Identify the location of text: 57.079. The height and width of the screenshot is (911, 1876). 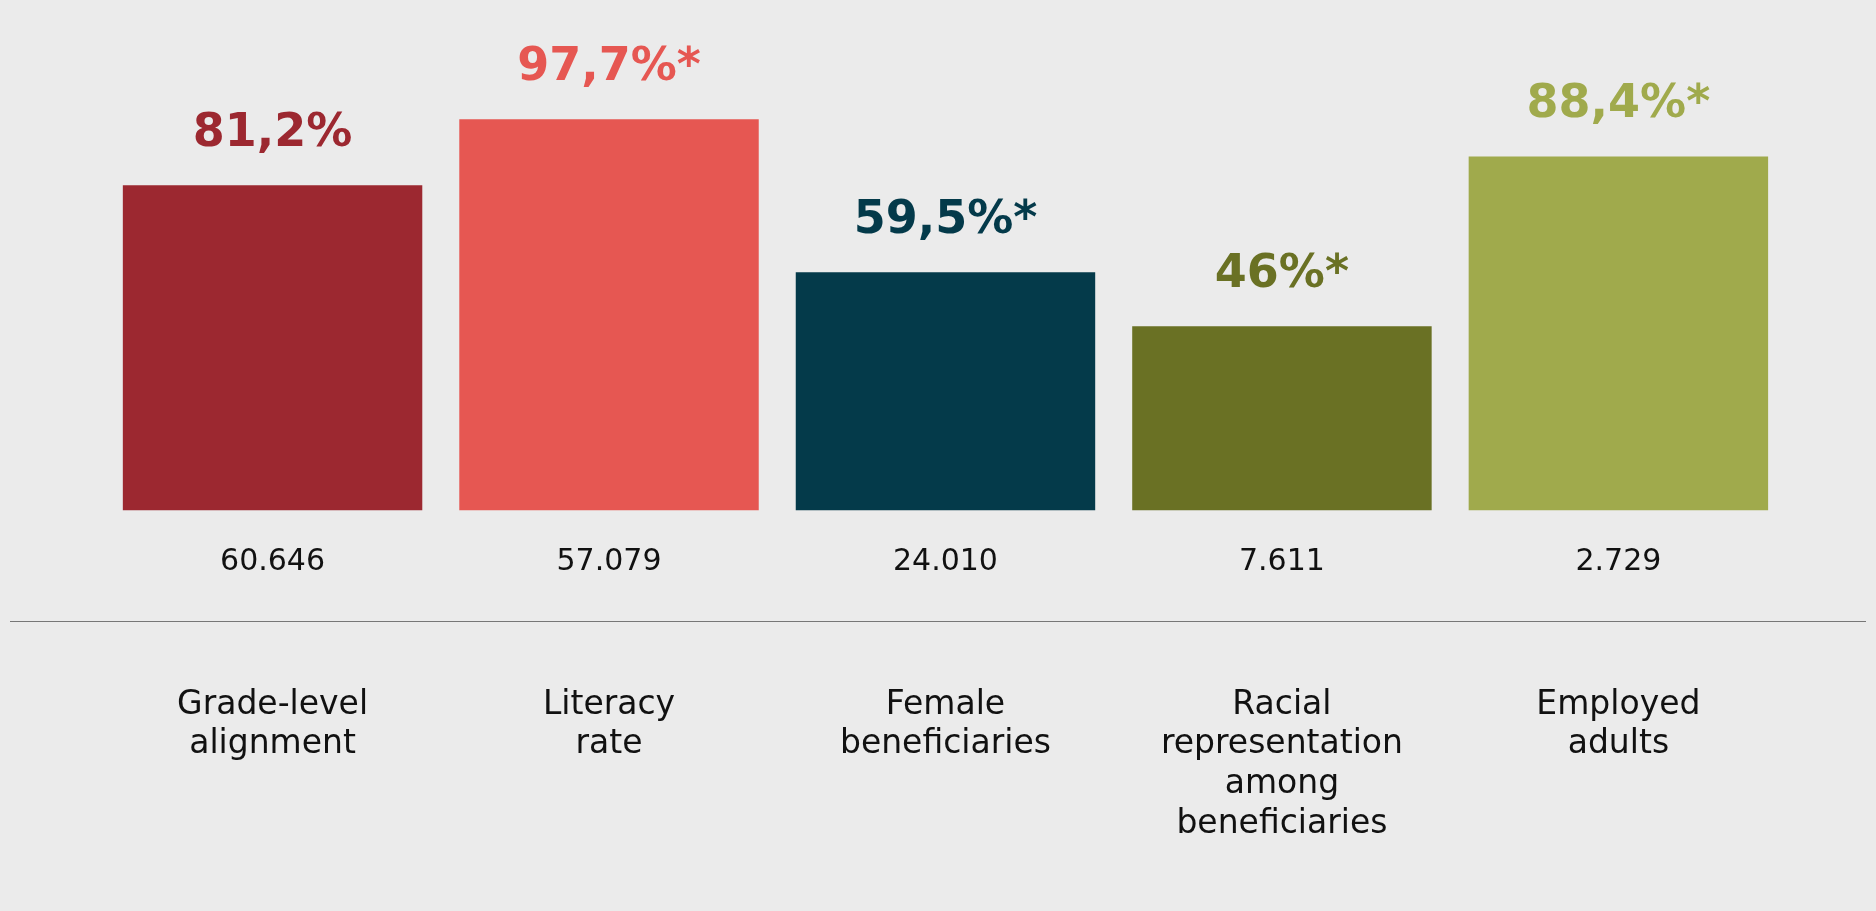
(609, 560).